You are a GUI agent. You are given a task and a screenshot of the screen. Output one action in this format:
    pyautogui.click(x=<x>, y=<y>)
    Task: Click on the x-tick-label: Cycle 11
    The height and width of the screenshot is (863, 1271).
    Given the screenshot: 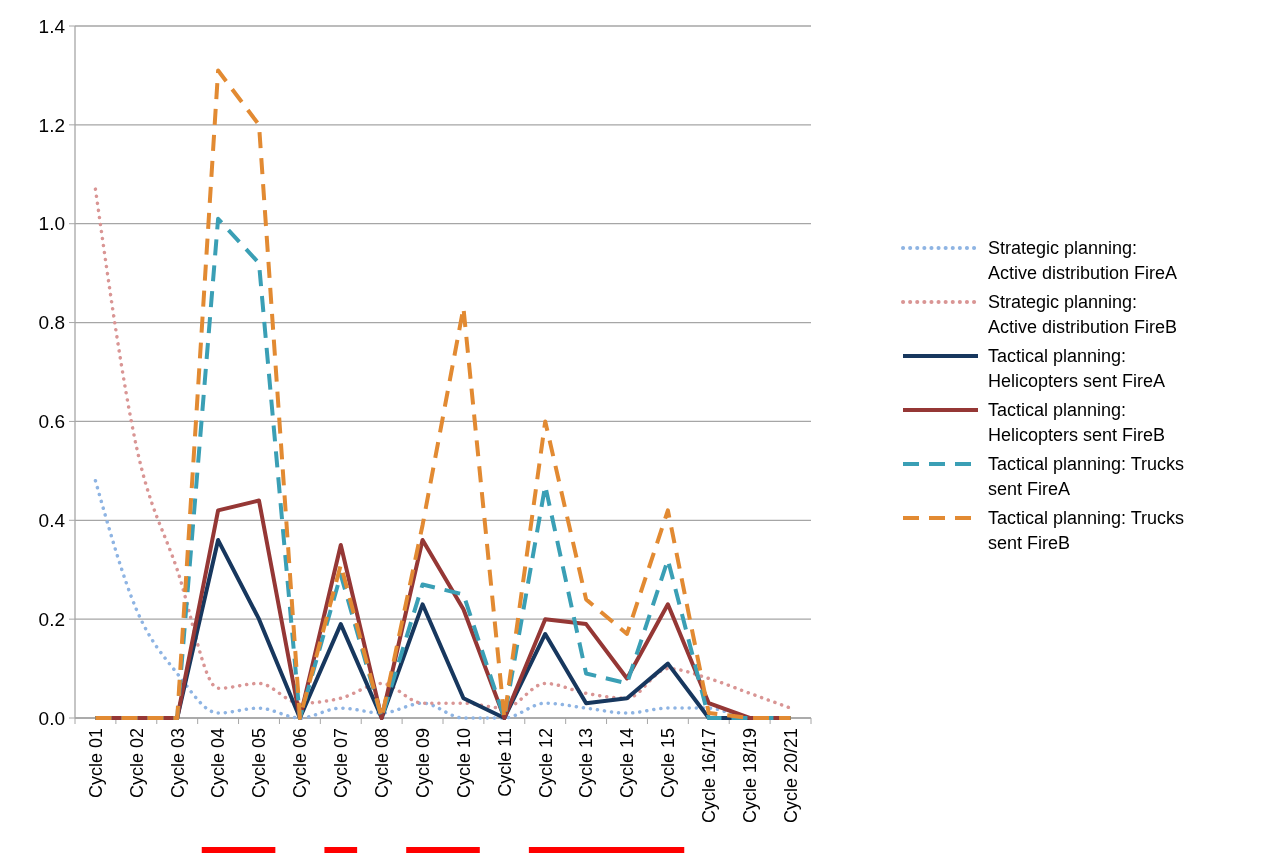 What is the action you would take?
    pyautogui.click(x=504, y=762)
    